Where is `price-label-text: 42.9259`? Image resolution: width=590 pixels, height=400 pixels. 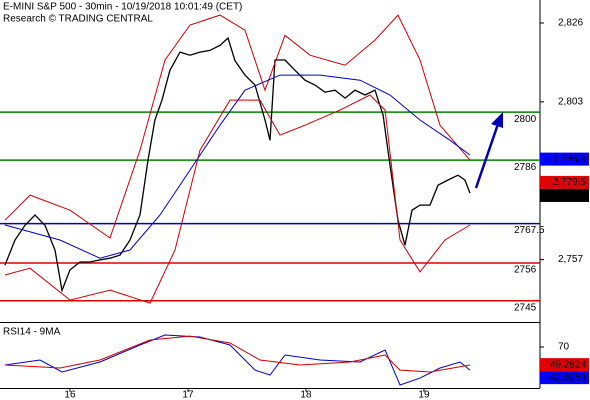
price-label-text: 42.9259 is located at coordinates (568, 377).